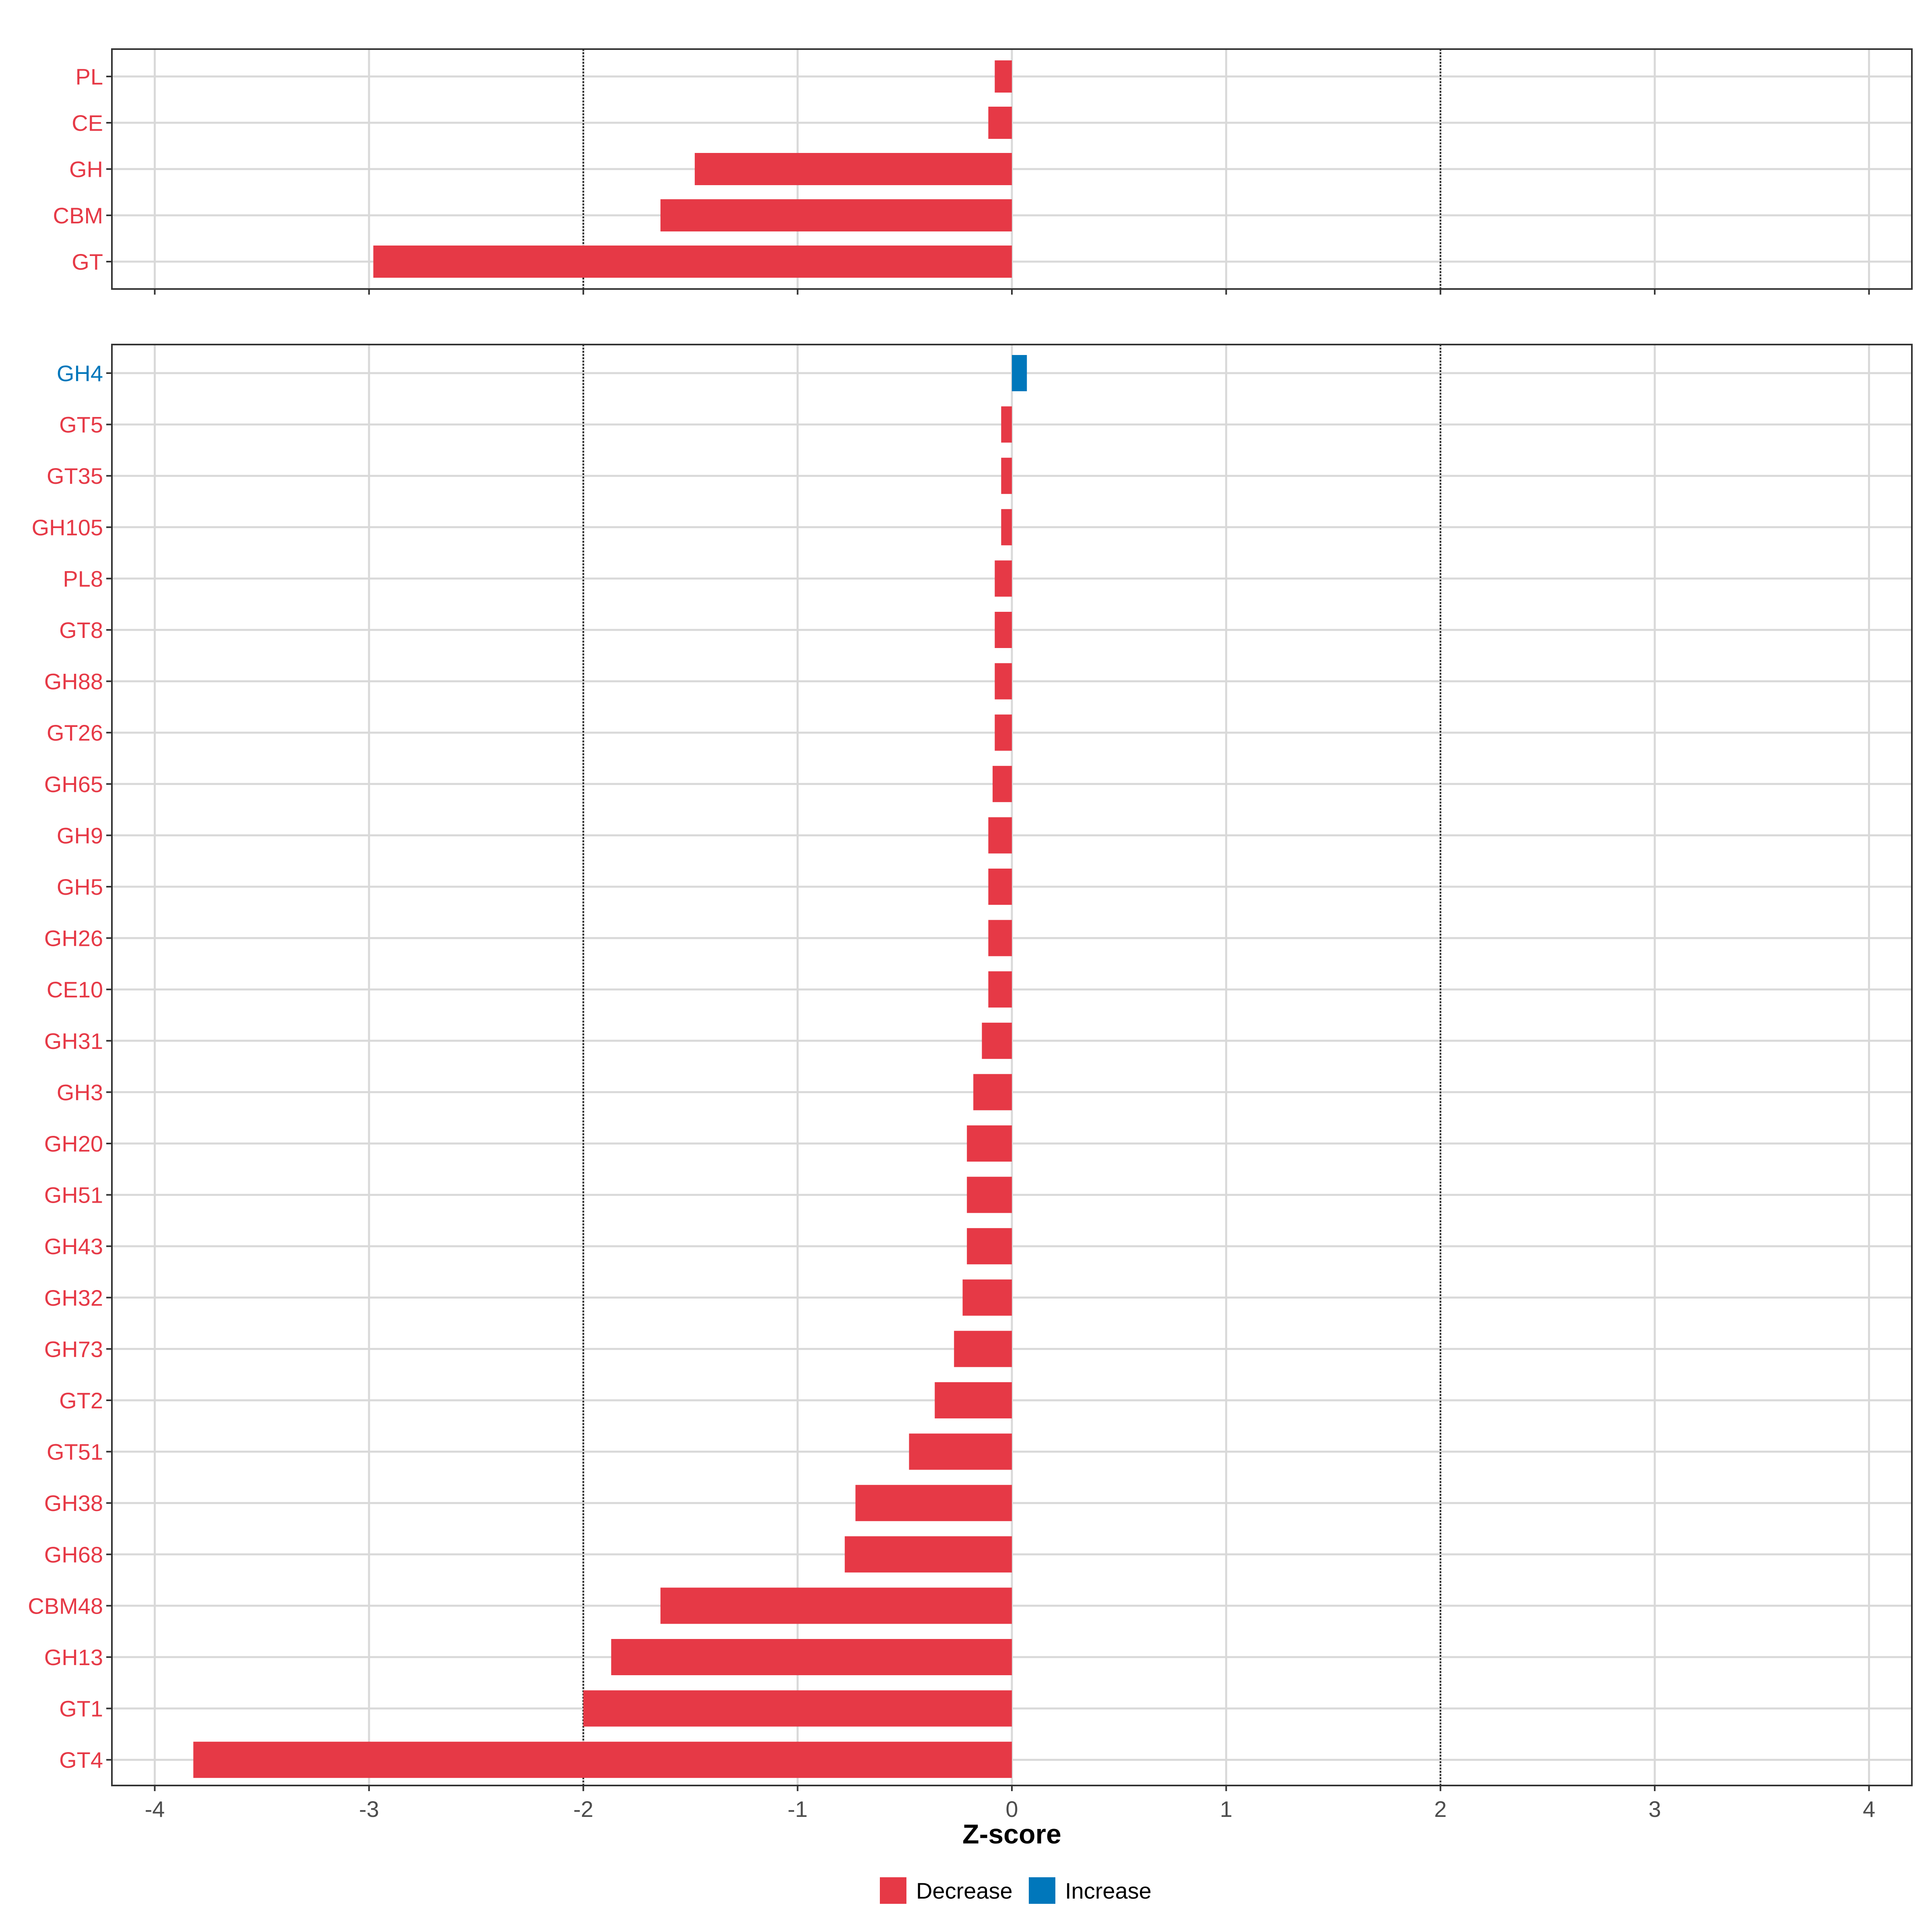 This screenshot has width=1932, height=1932. I want to click on x-tick-label: 1, so click(1226, 1809).